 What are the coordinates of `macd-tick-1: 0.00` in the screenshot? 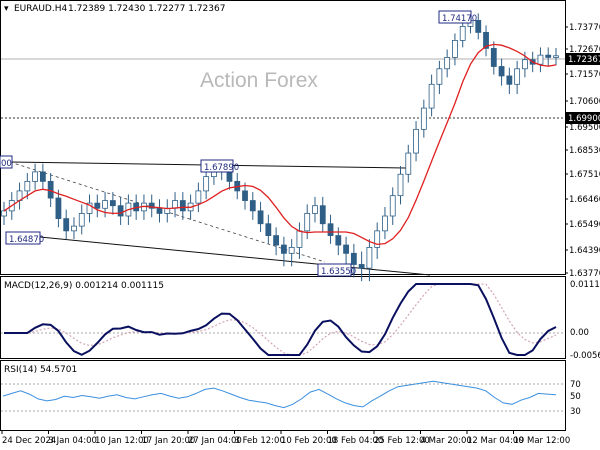 It's located at (579, 333).